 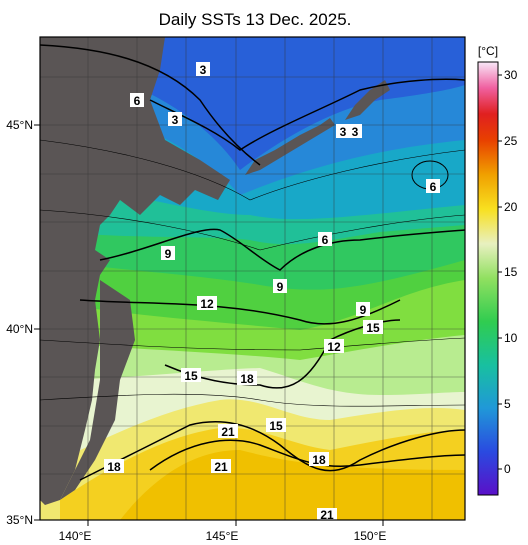 I want to click on colorbar-tick: 30, so click(x=511, y=75).